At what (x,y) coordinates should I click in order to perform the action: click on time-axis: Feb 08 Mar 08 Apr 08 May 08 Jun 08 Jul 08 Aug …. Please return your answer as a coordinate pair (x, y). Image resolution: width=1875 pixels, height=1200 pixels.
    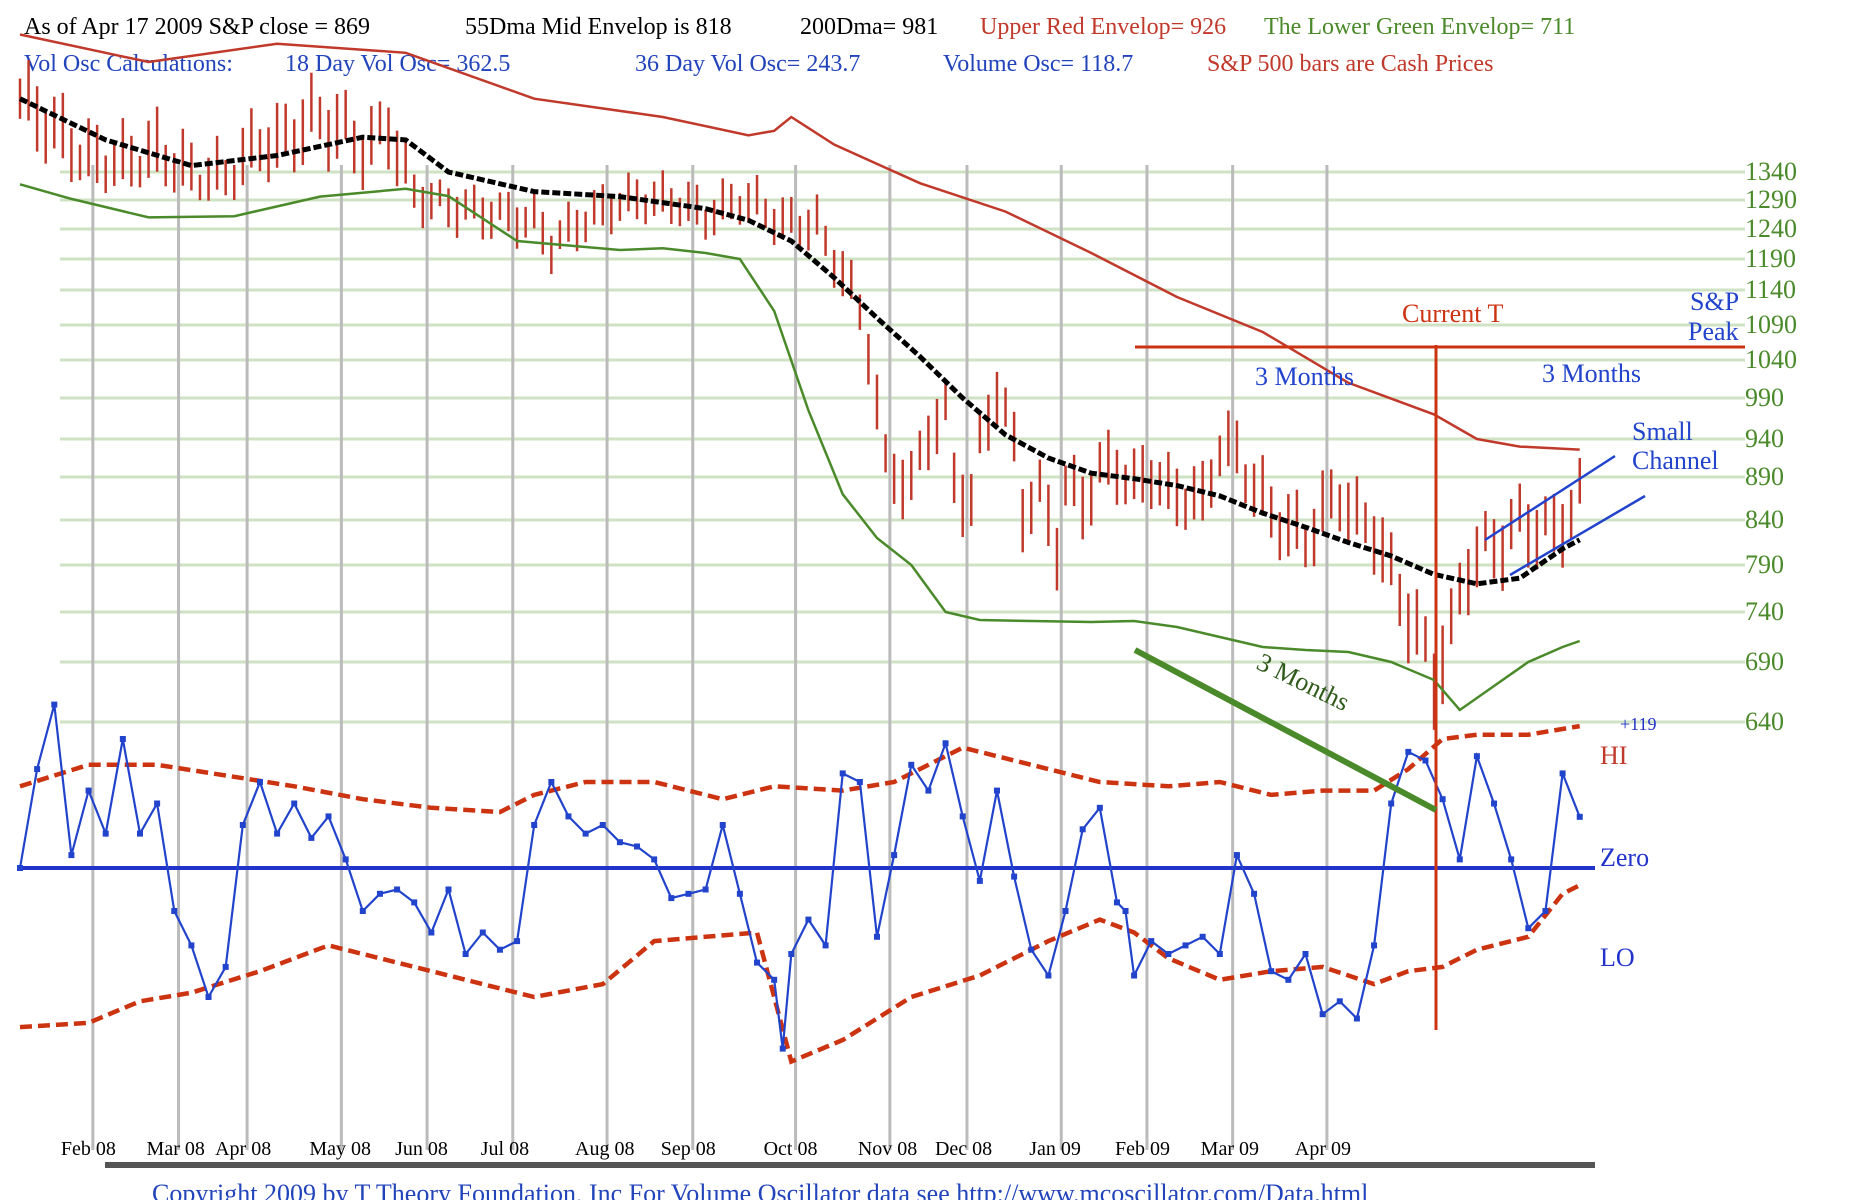
    Looking at the image, I should click on (706, 1149).